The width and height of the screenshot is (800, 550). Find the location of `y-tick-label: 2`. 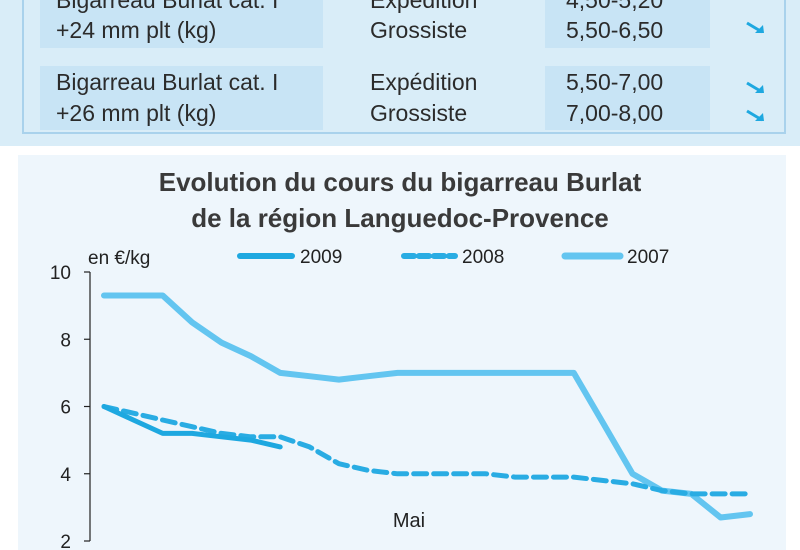

y-tick-label: 2 is located at coordinates (65, 541).